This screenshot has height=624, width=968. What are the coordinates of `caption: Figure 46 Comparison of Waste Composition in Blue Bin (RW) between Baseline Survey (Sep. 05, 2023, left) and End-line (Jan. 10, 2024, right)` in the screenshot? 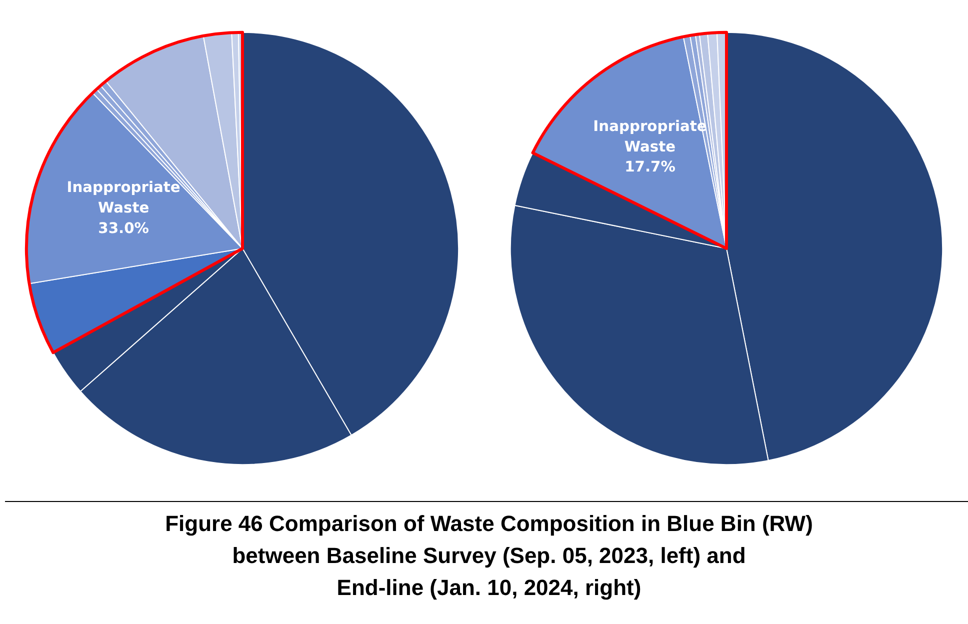 It's located at (489, 556).